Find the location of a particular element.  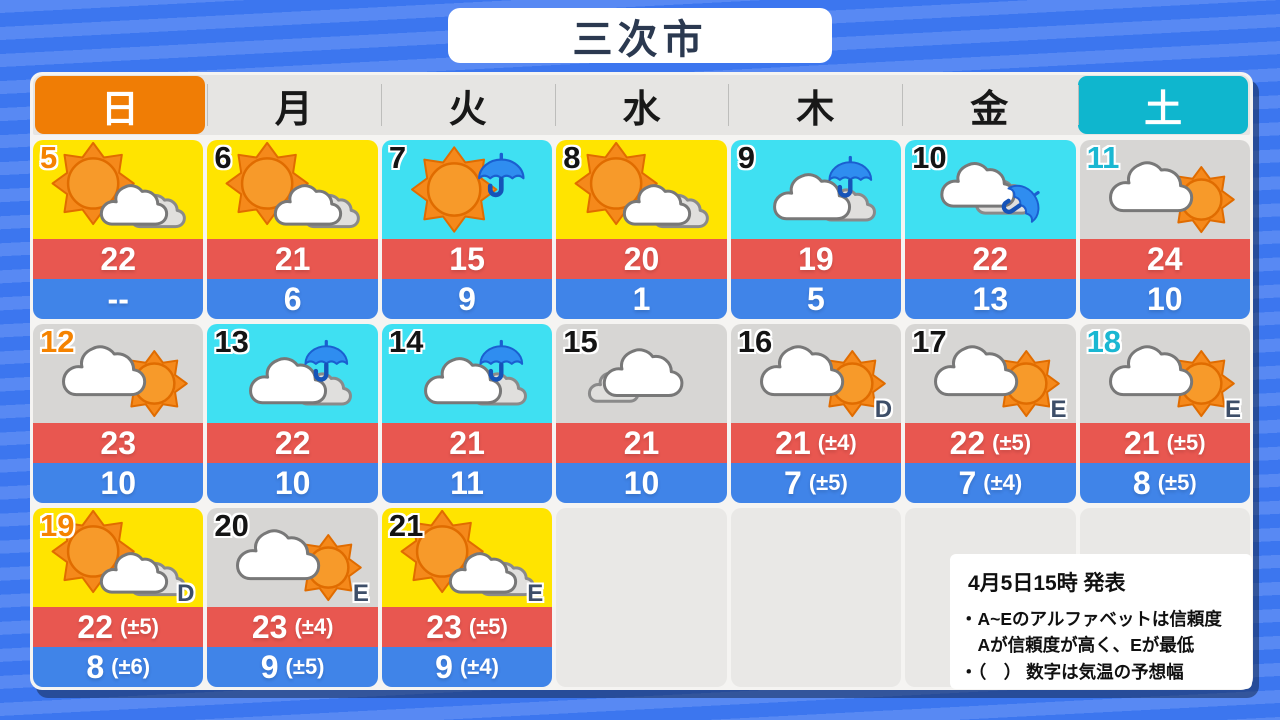

low-temp: -- is located at coordinates (118, 299).